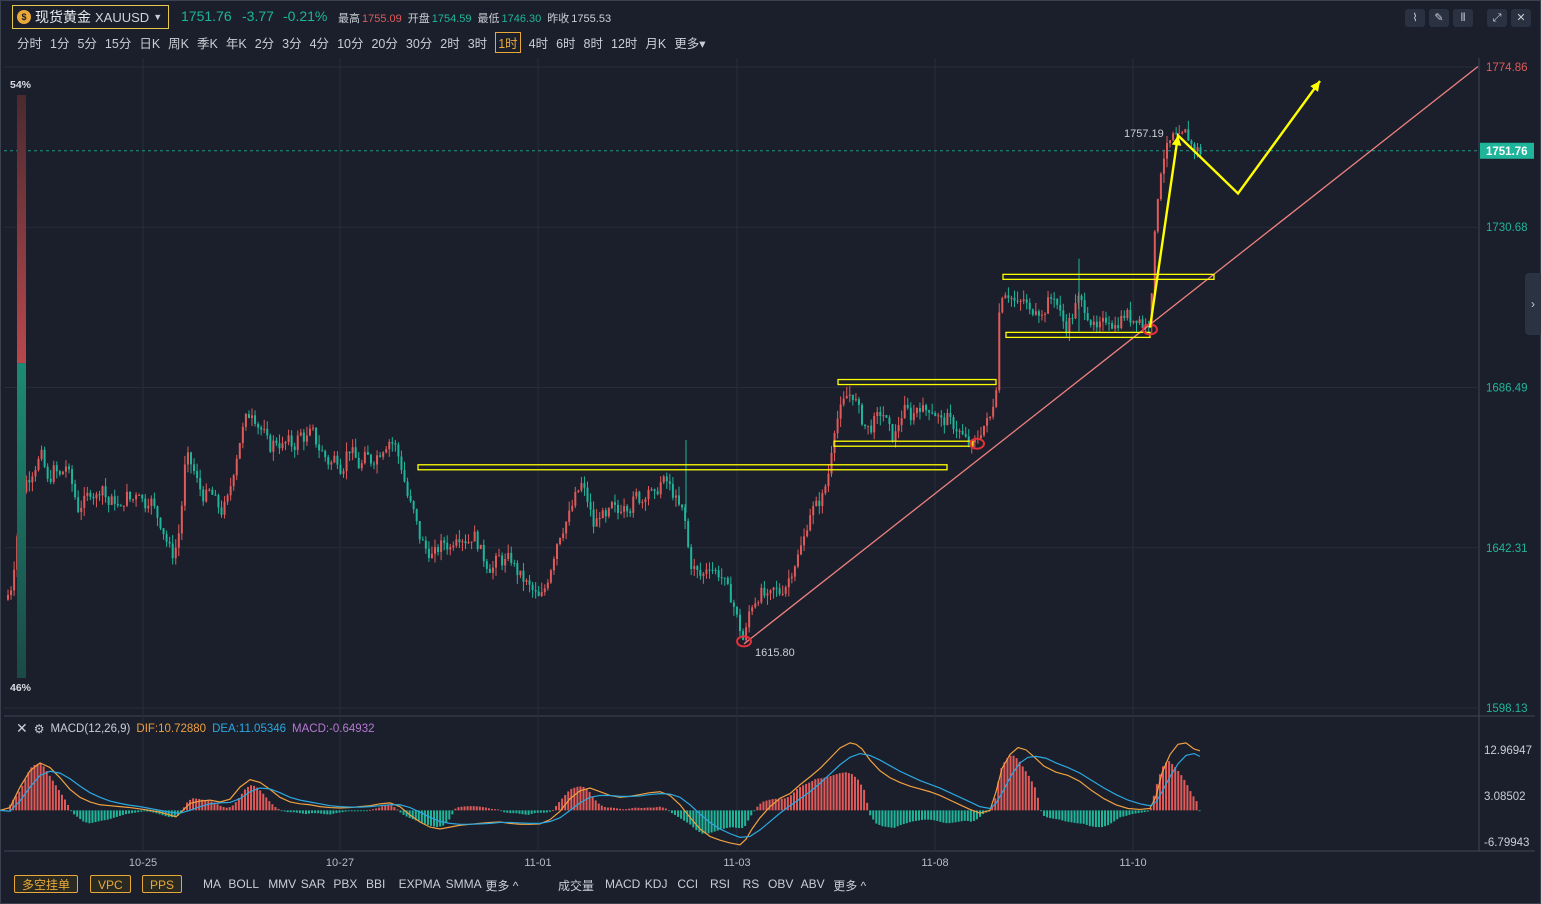 The image size is (1541, 904). What do you see at coordinates (623, 884) in the screenshot?
I see `indicator-tab: MACD` at bounding box center [623, 884].